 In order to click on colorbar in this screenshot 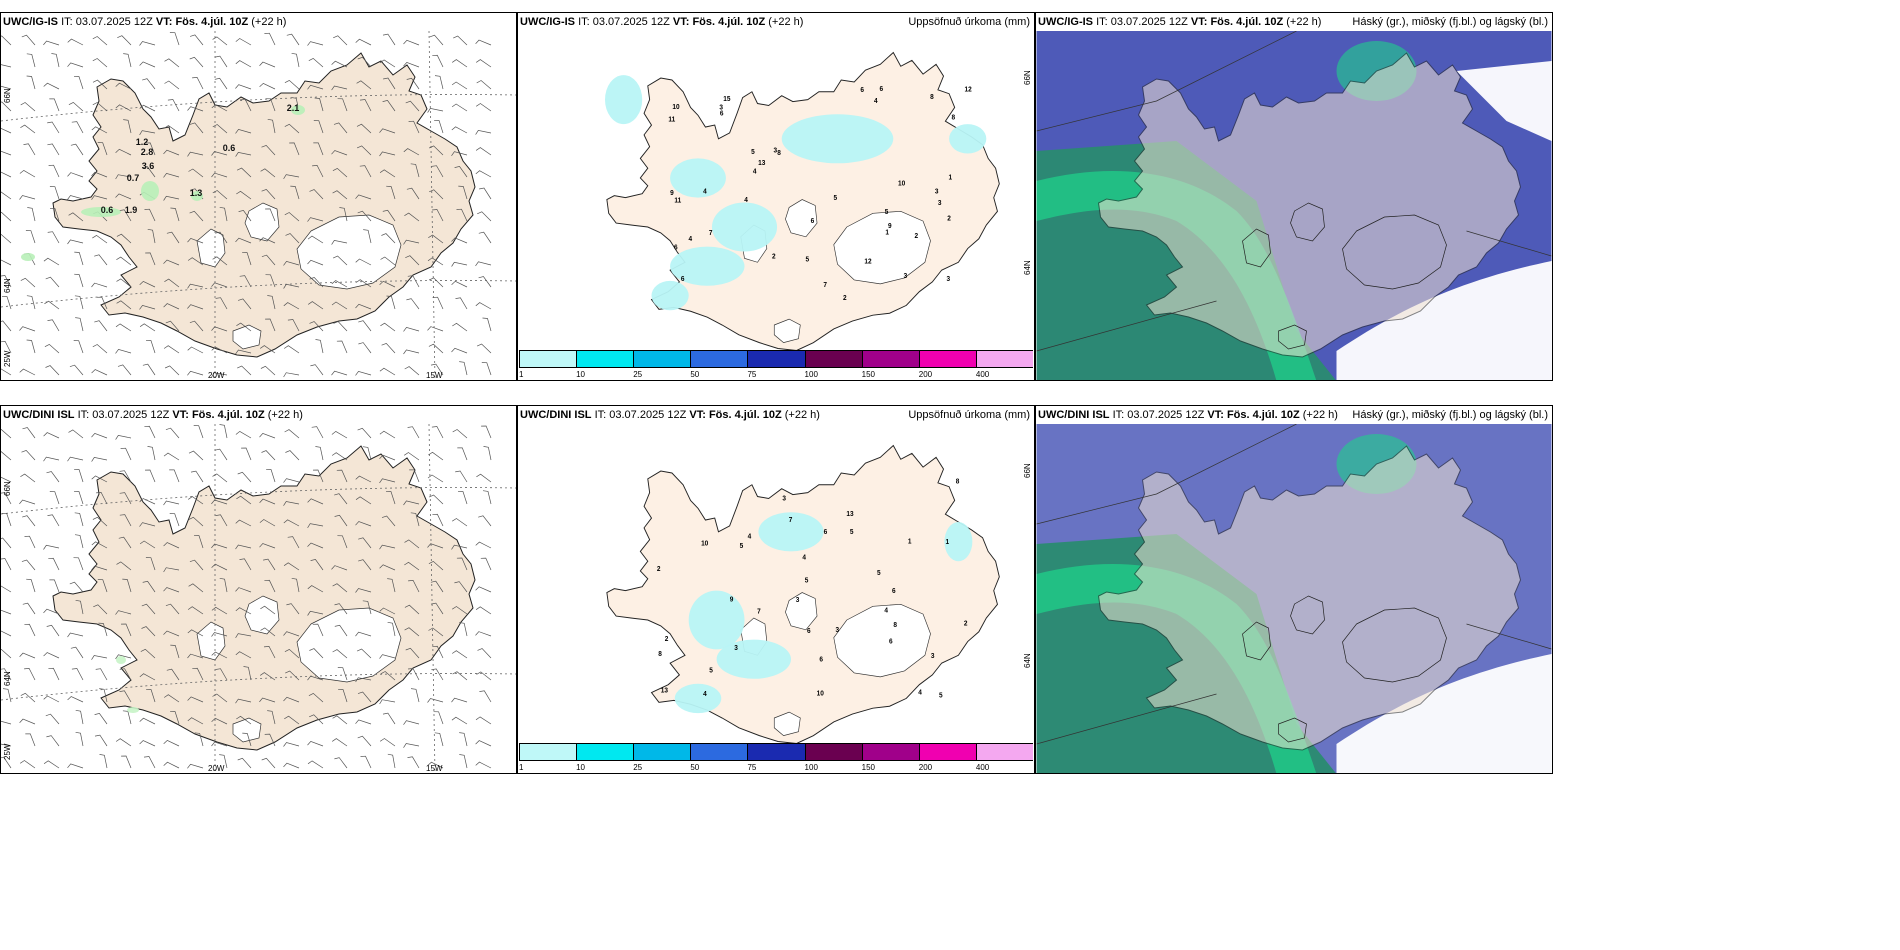, I will do `click(776, 752)`.